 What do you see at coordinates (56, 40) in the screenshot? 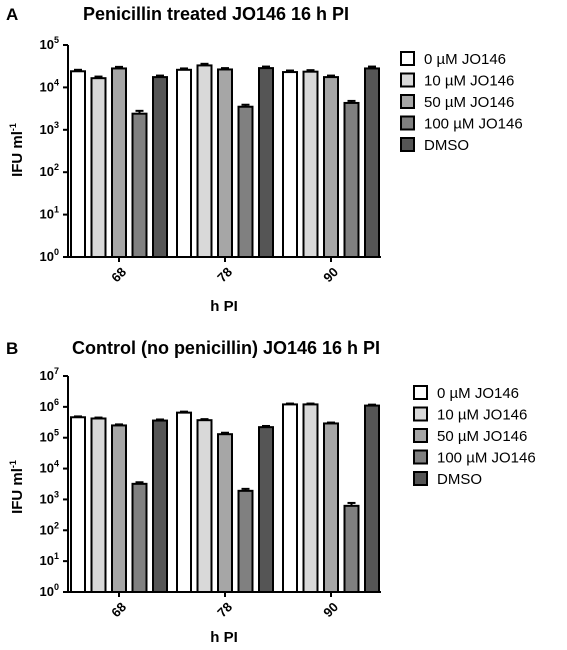
I see `y-tick-exp-a: 5` at bounding box center [56, 40].